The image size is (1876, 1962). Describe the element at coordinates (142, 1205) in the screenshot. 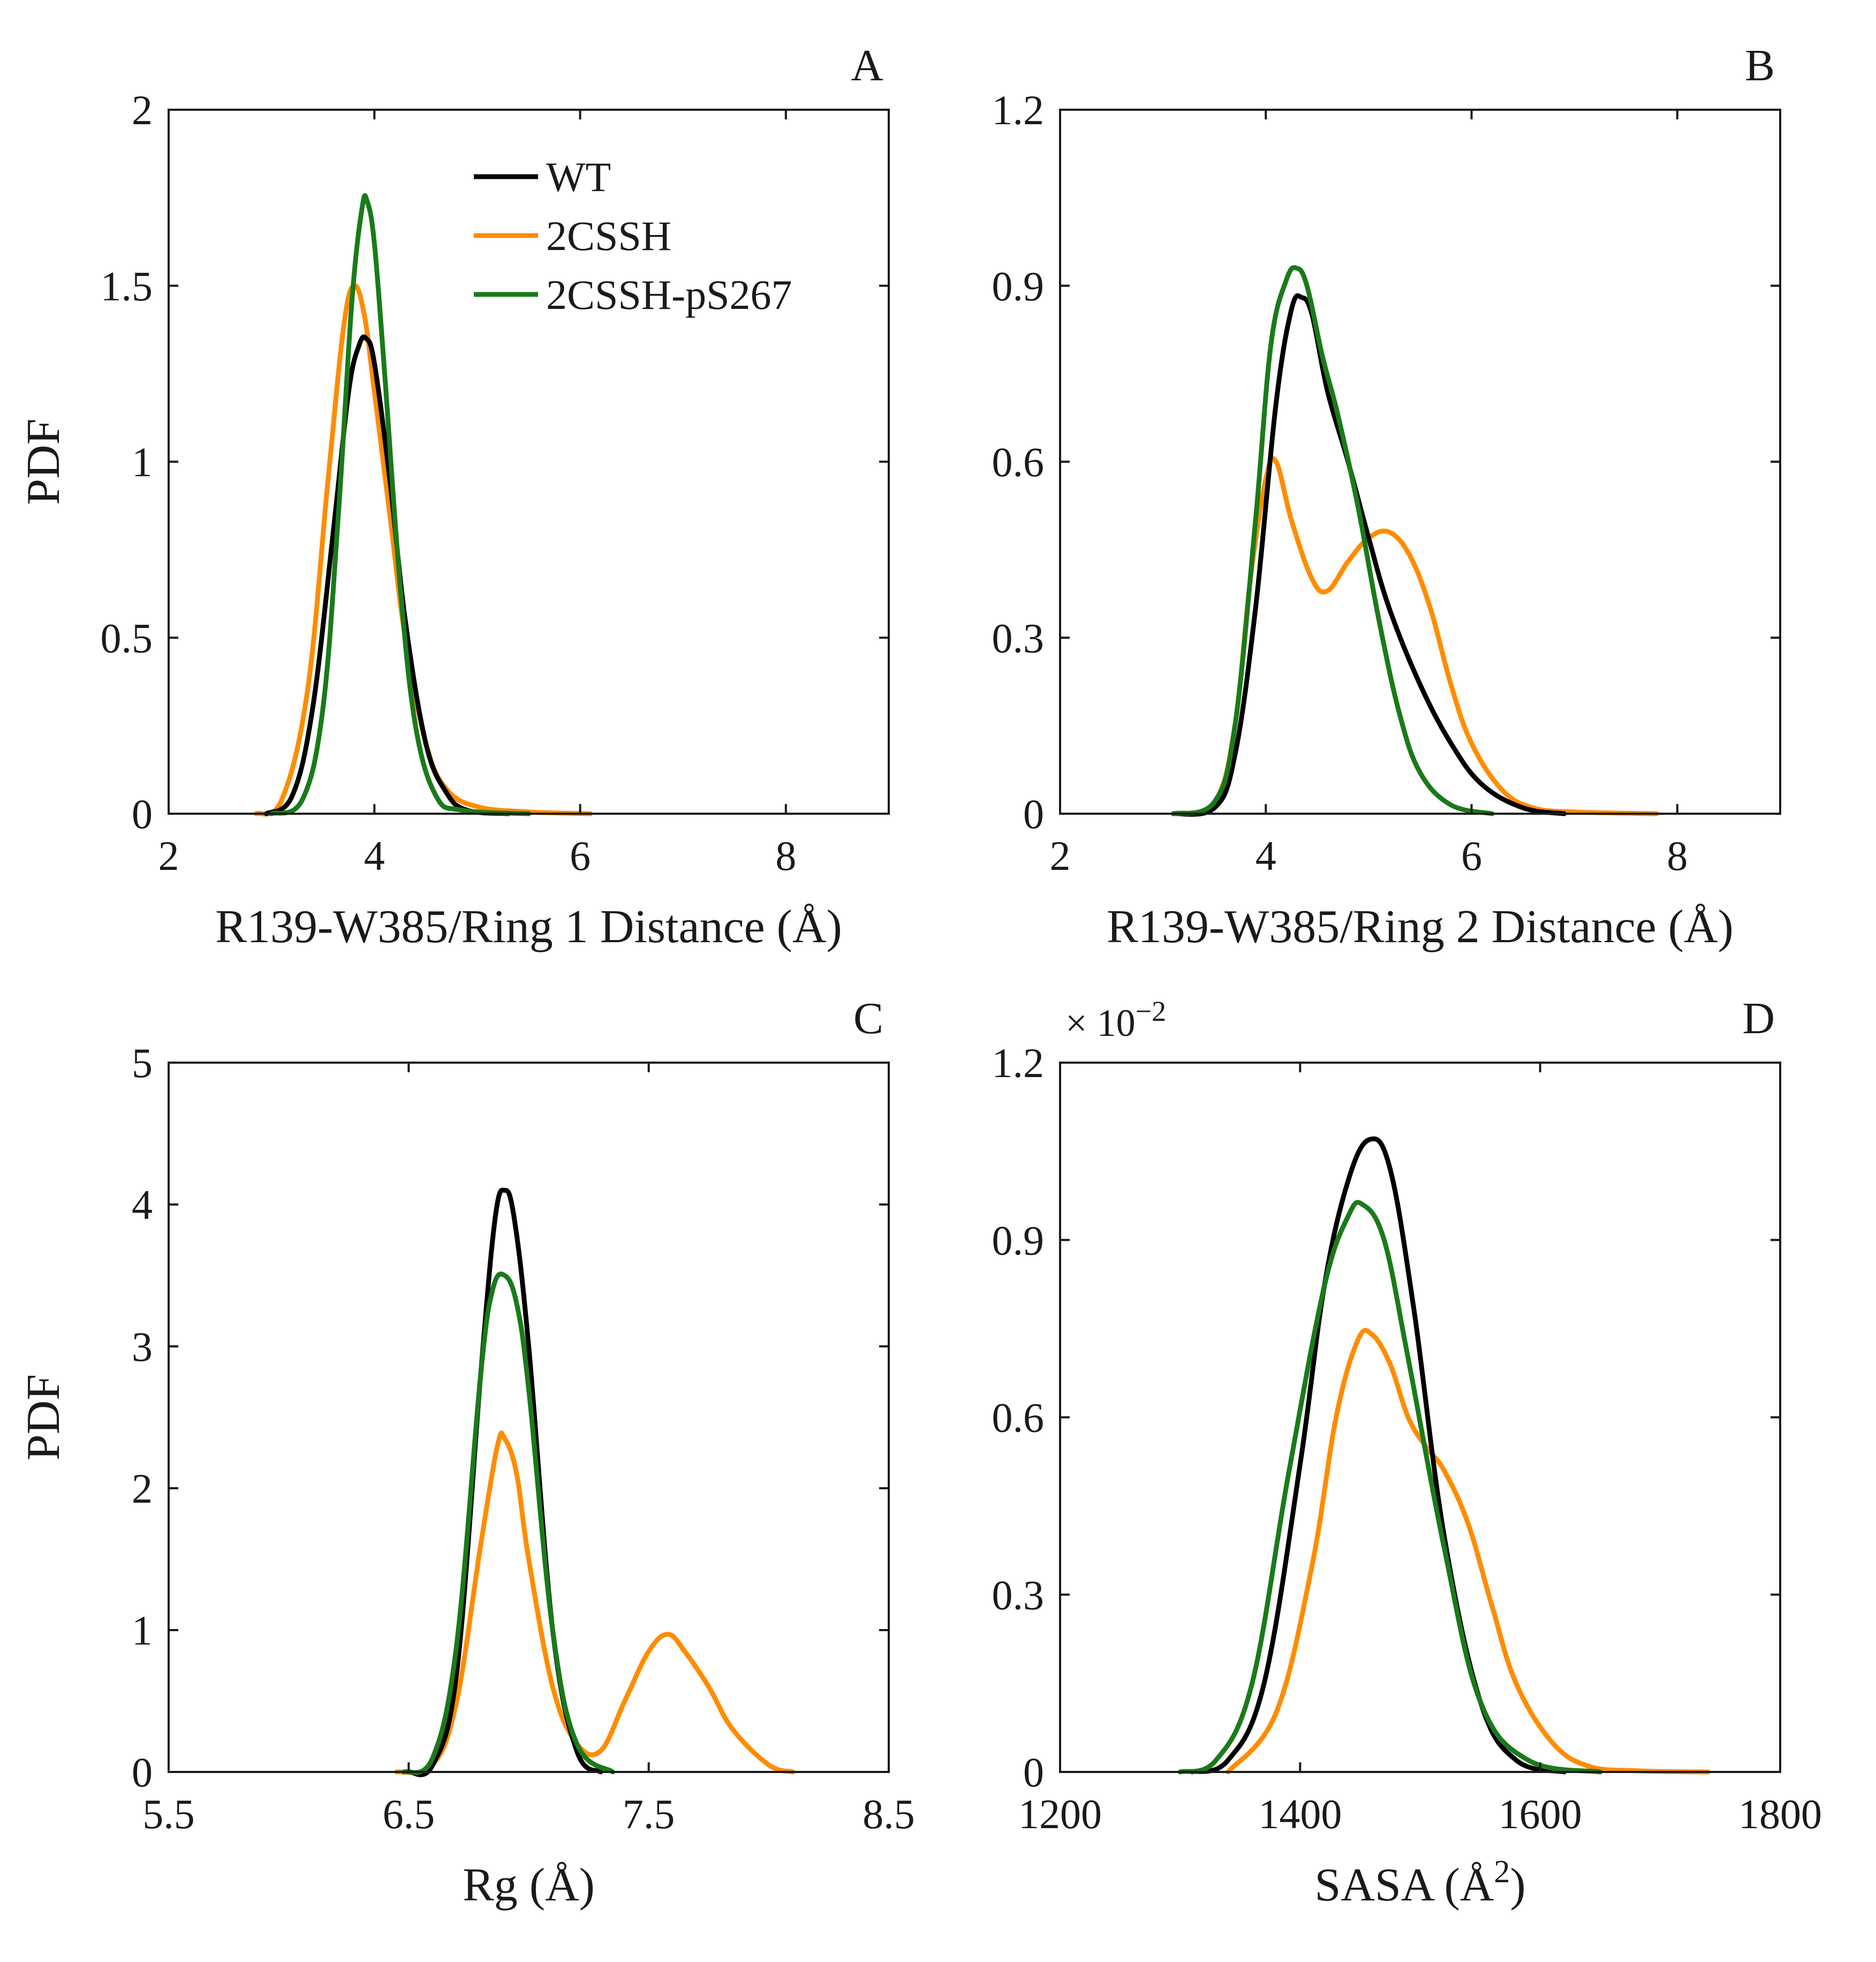

I see `y-tick-label: 4` at that location.